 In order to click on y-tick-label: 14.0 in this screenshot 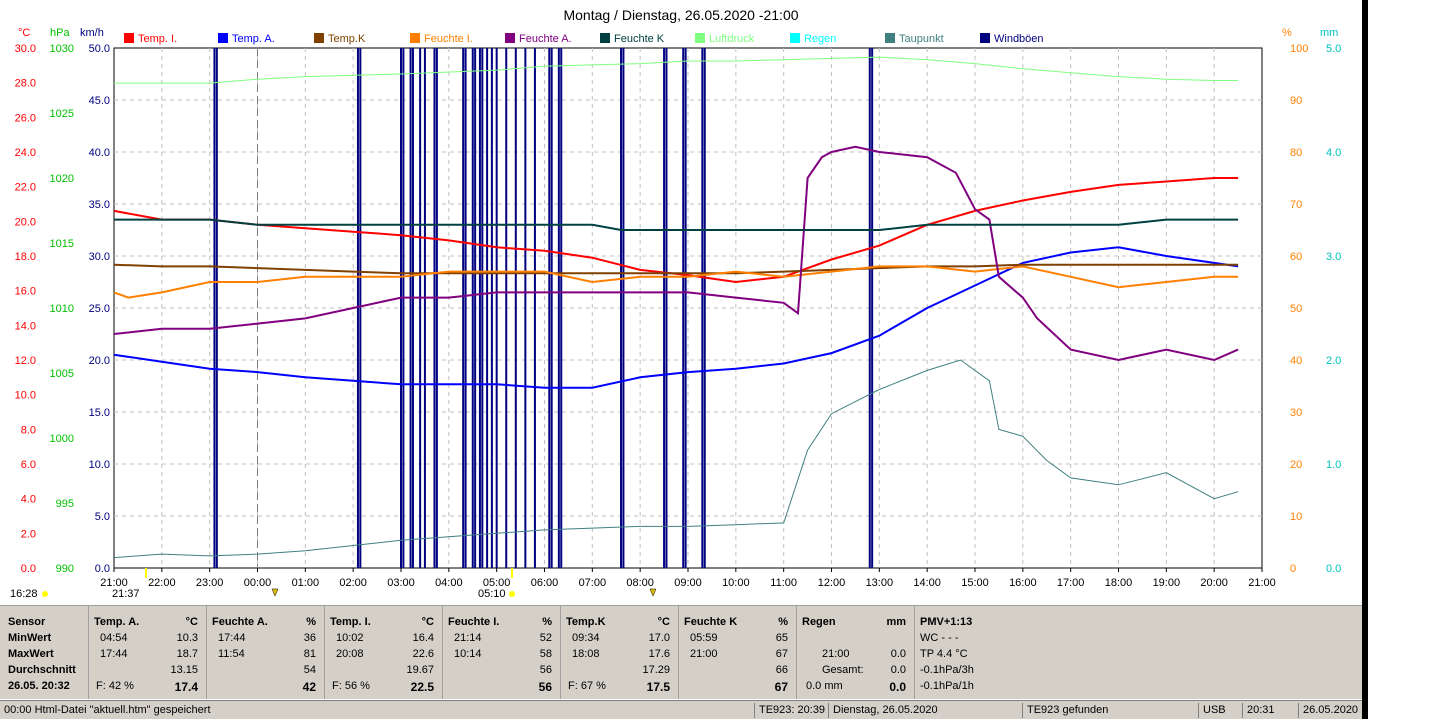, I will do `click(25, 326)`.